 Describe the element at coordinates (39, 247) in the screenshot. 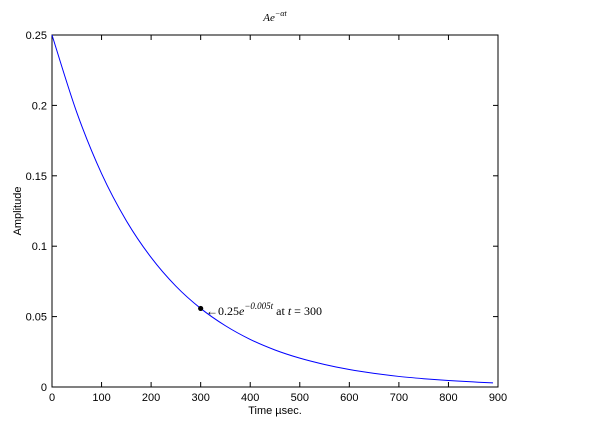

I see `y-tick-label: 0.1` at that location.